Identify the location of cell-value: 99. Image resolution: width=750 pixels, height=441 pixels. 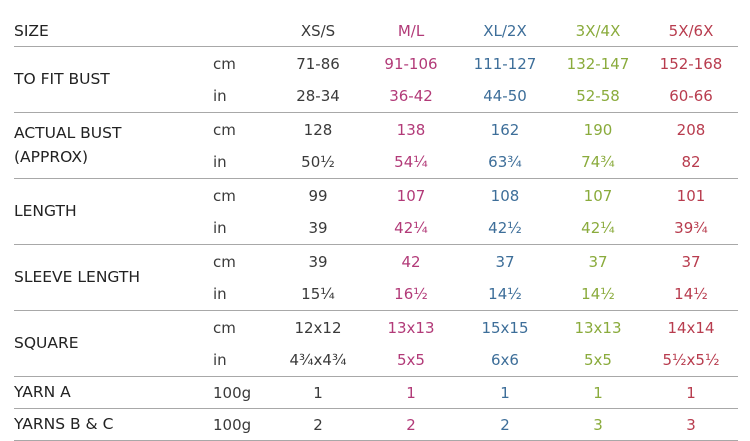
(318, 196).